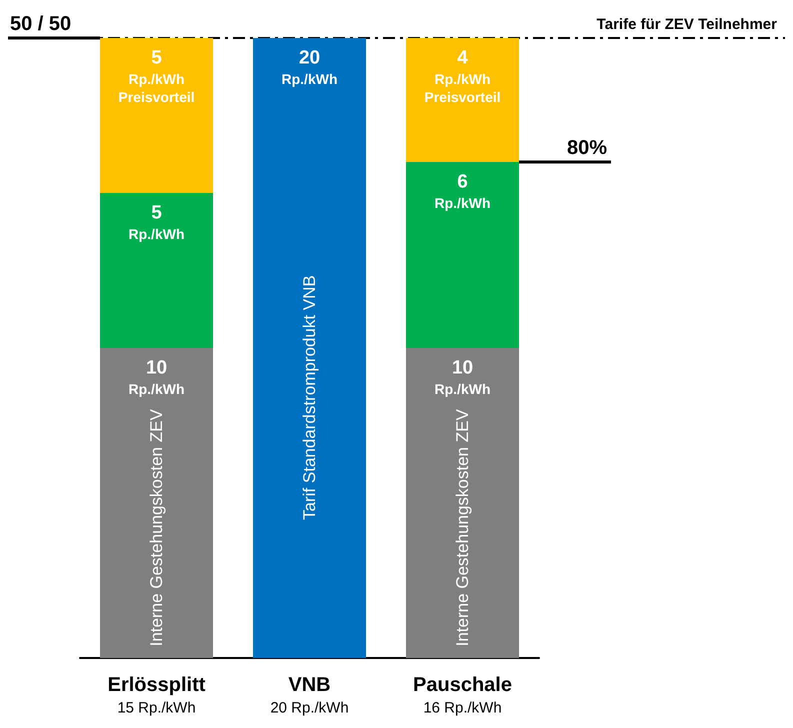  Describe the element at coordinates (156, 527) in the screenshot. I see `series-label: Interne Gestehungskosten ZEV` at that location.